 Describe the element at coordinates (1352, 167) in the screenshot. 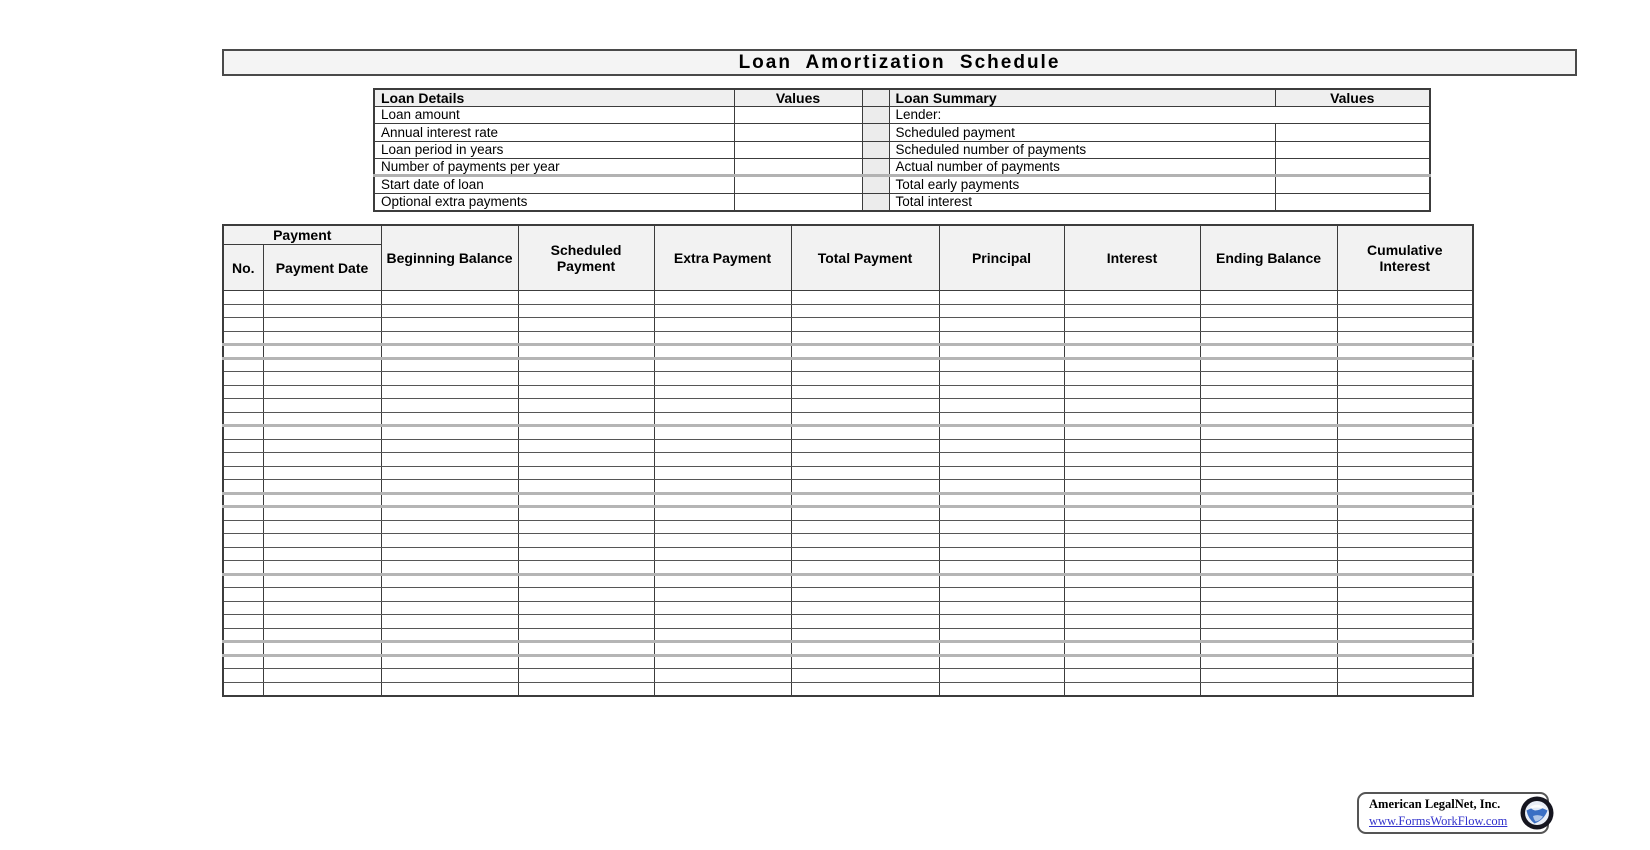

I see `loan-summary-value-field` at that location.